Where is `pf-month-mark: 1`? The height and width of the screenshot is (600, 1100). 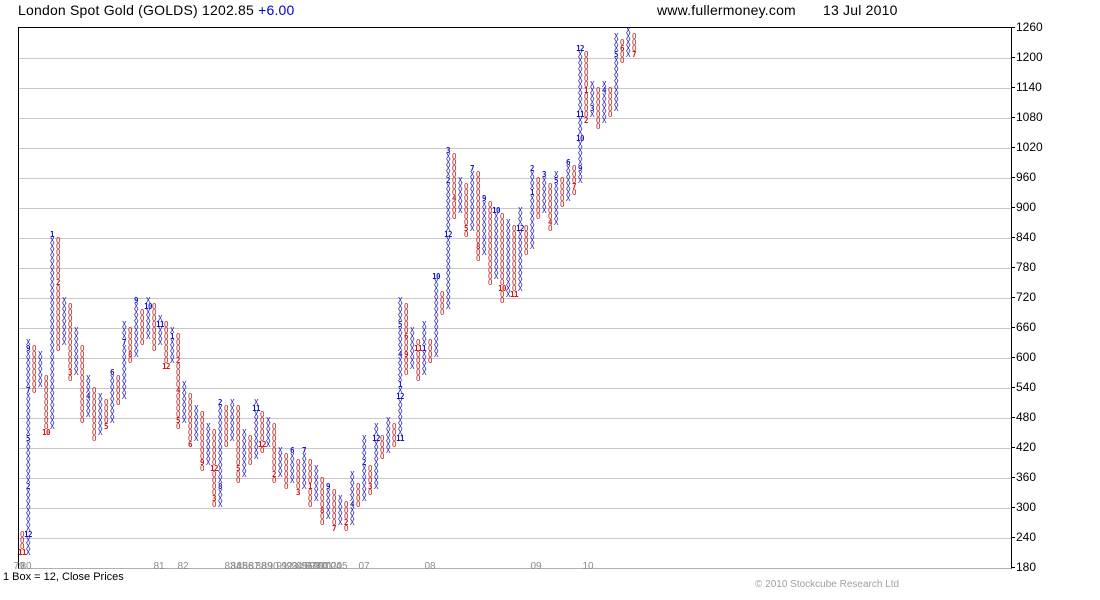 pf-month-mark: 1 is located at coordinates (532, 192).